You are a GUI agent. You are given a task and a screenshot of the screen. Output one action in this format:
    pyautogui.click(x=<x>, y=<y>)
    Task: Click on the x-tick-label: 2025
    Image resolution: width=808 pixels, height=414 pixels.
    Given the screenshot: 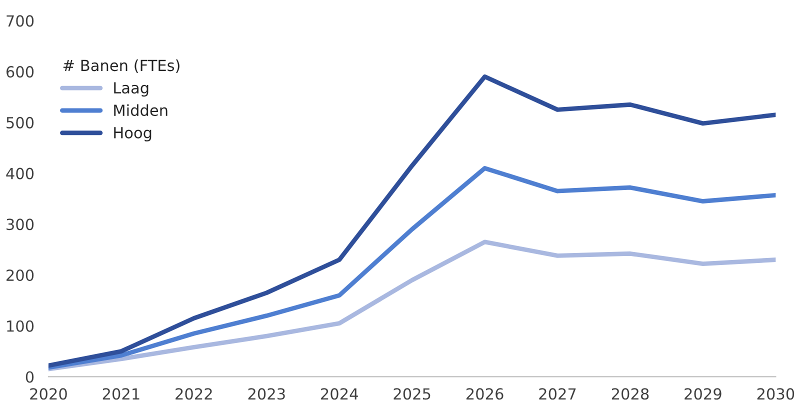 What is the action you would take?
    pyautogui.click(x=412, y=394)
    